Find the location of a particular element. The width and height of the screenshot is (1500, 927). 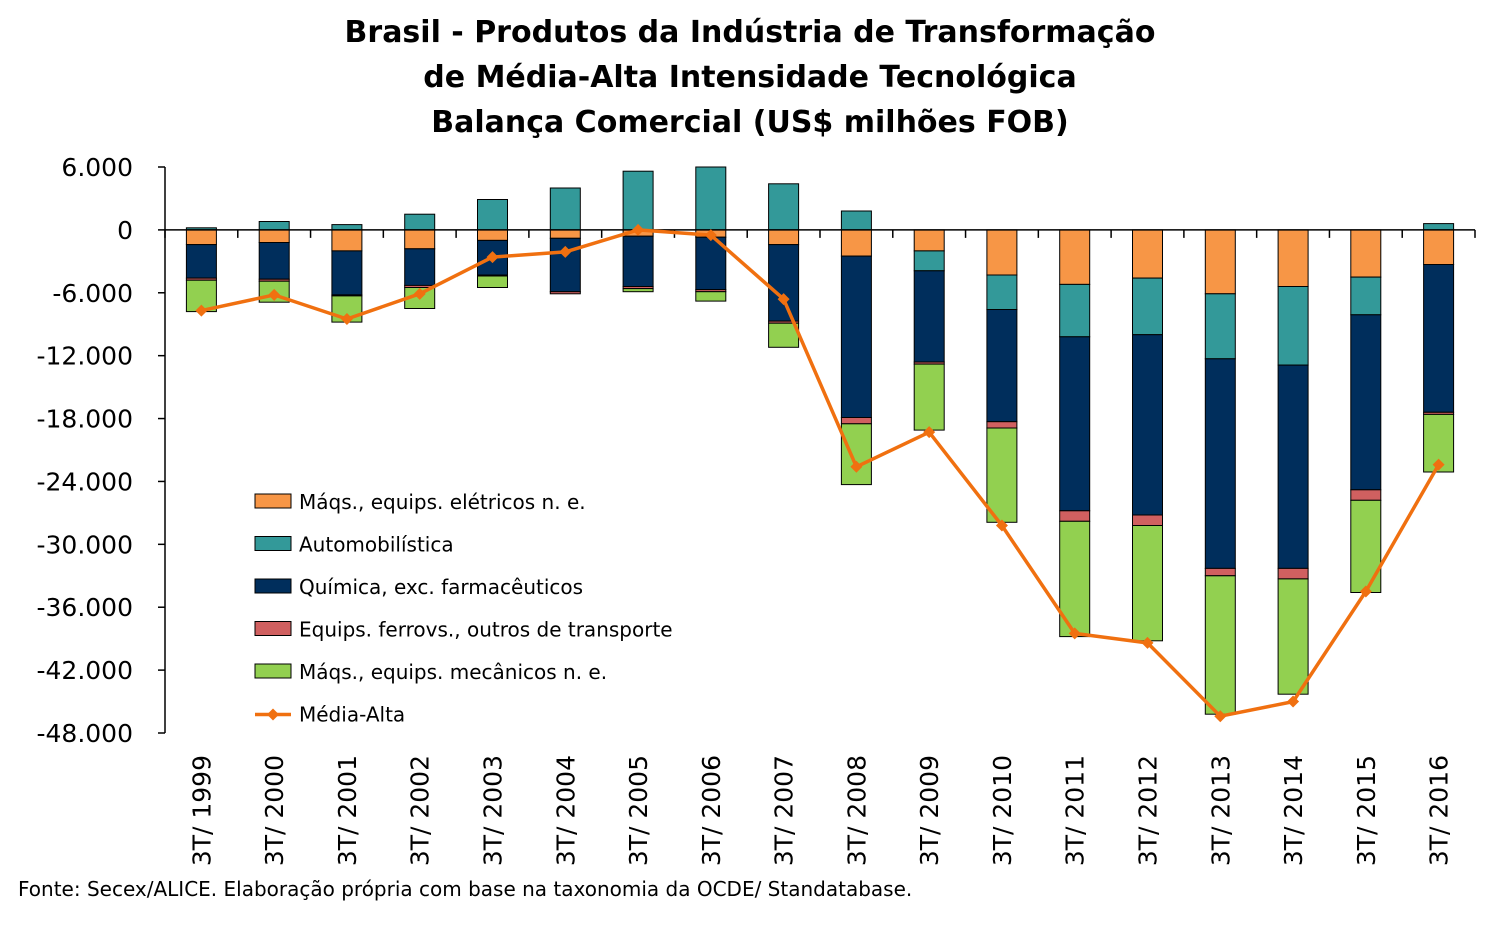

y-tick-label: -12.000 is located at coordinates (85, 356).